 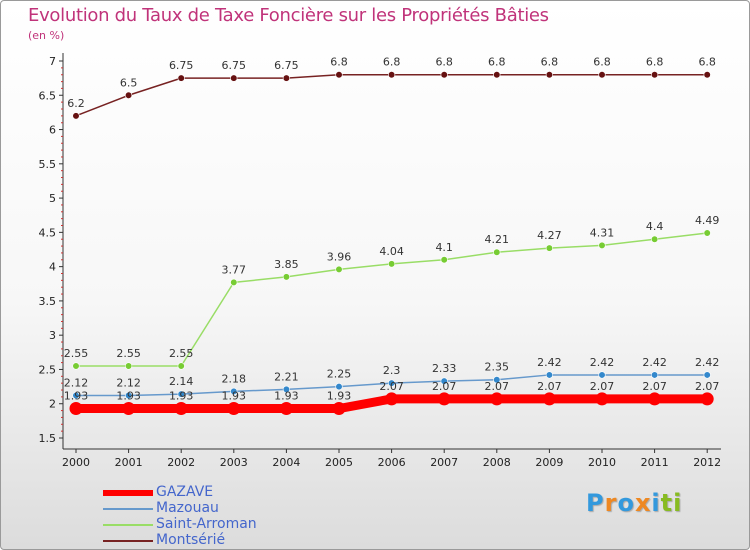 What do you see at coordinates (611, 503) in the screenshot?
I see `logo-letter: r` at bounding box center [611, 503].